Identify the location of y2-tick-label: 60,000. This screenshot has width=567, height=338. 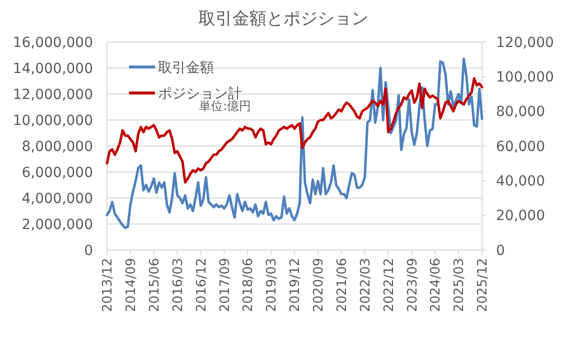
(520, 146).